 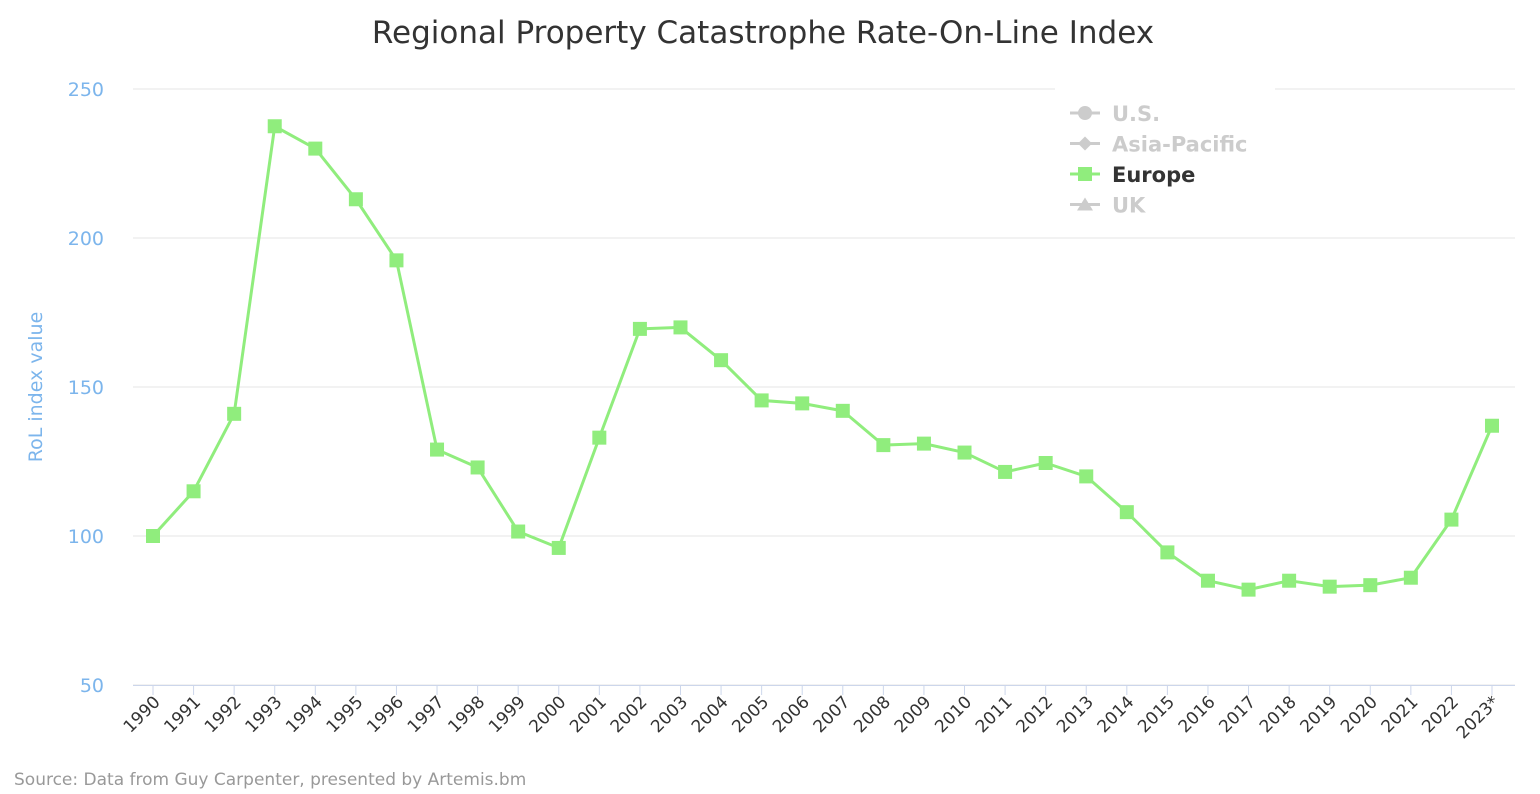 I want to click on x-tick-label: 2006, so click(x=791, y=714).